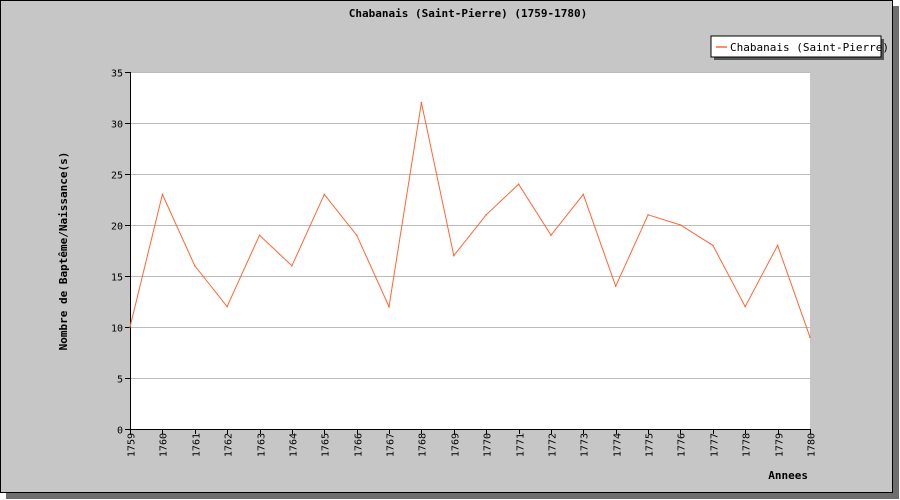  What do you see at coordinates (132, 445) in the screenshot?
I see `x-tick-label: 1759` at bounding box center [132, 445].